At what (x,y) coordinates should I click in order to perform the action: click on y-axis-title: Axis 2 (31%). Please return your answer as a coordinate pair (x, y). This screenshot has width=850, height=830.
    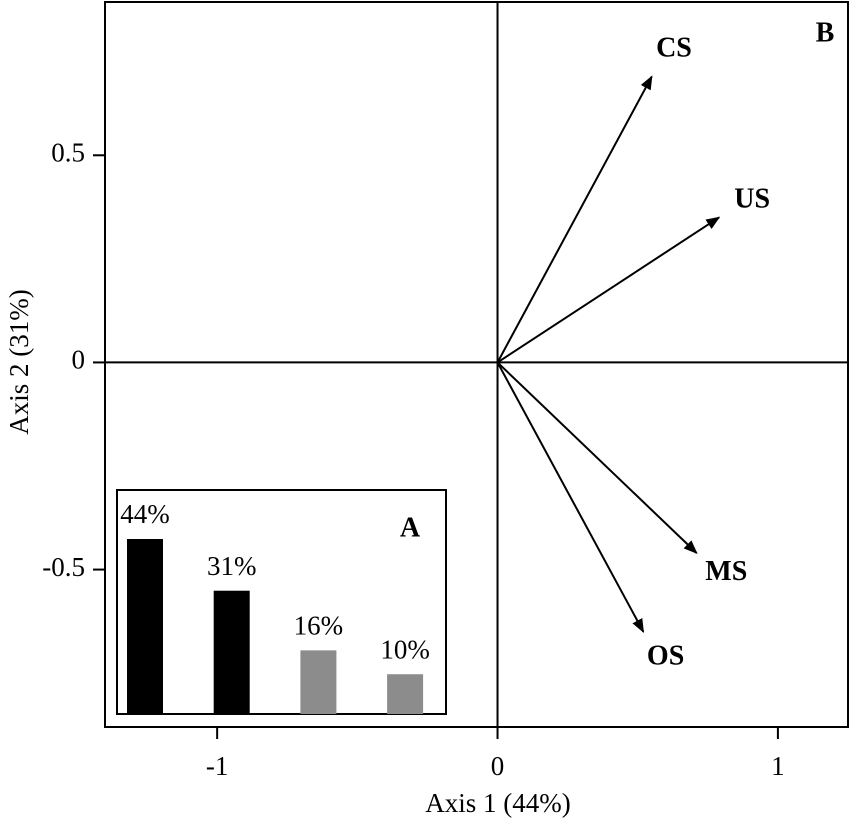
    Looking at the image, I should click on (19, 361).